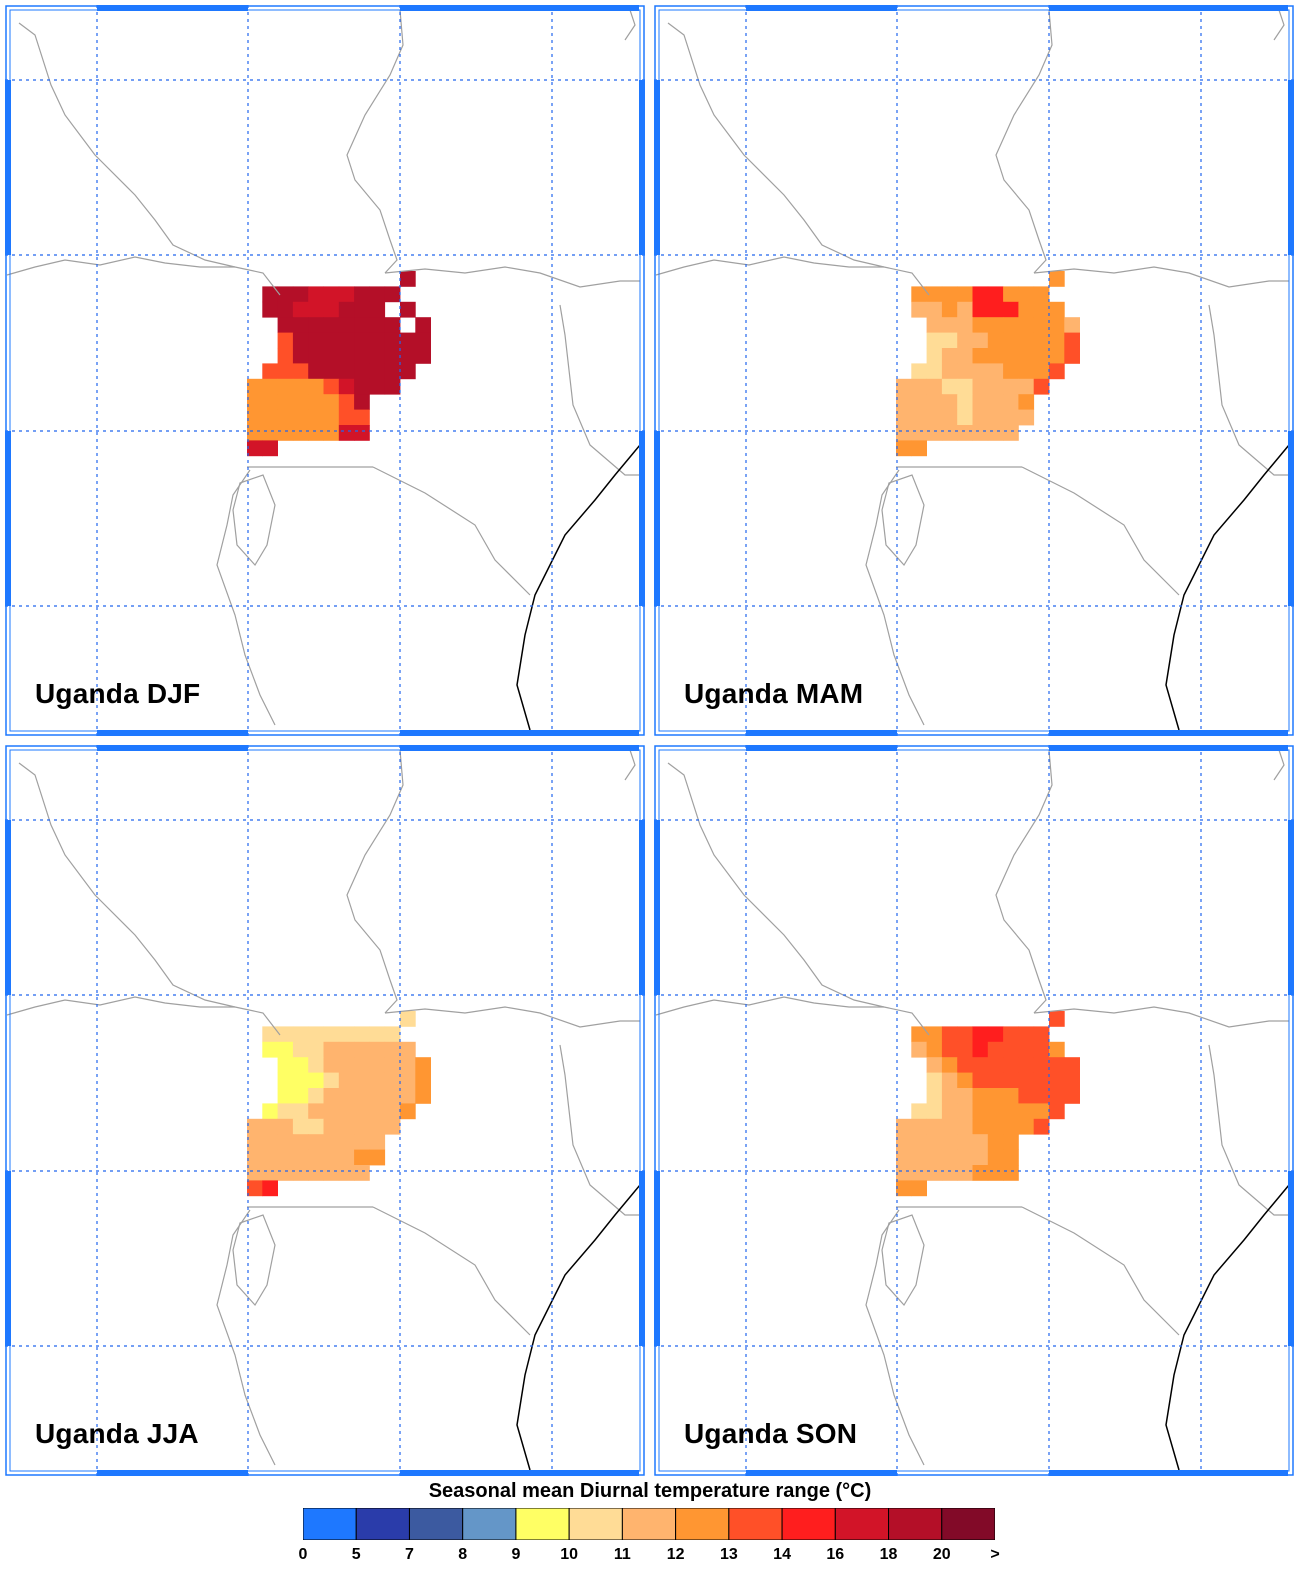 The height and width of the screenshot is (1570, 1300). What do you see at coordinates (649, 1524) in the screenshot?
I see `colorbar` at bounding box center [649, 1524].